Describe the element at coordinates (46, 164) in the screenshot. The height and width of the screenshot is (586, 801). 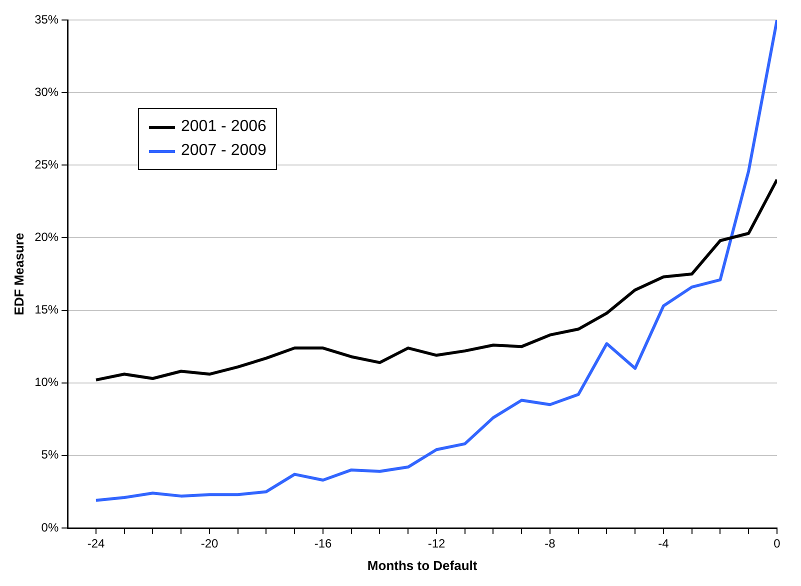
I see `y-tick-label: 25%` at that location.